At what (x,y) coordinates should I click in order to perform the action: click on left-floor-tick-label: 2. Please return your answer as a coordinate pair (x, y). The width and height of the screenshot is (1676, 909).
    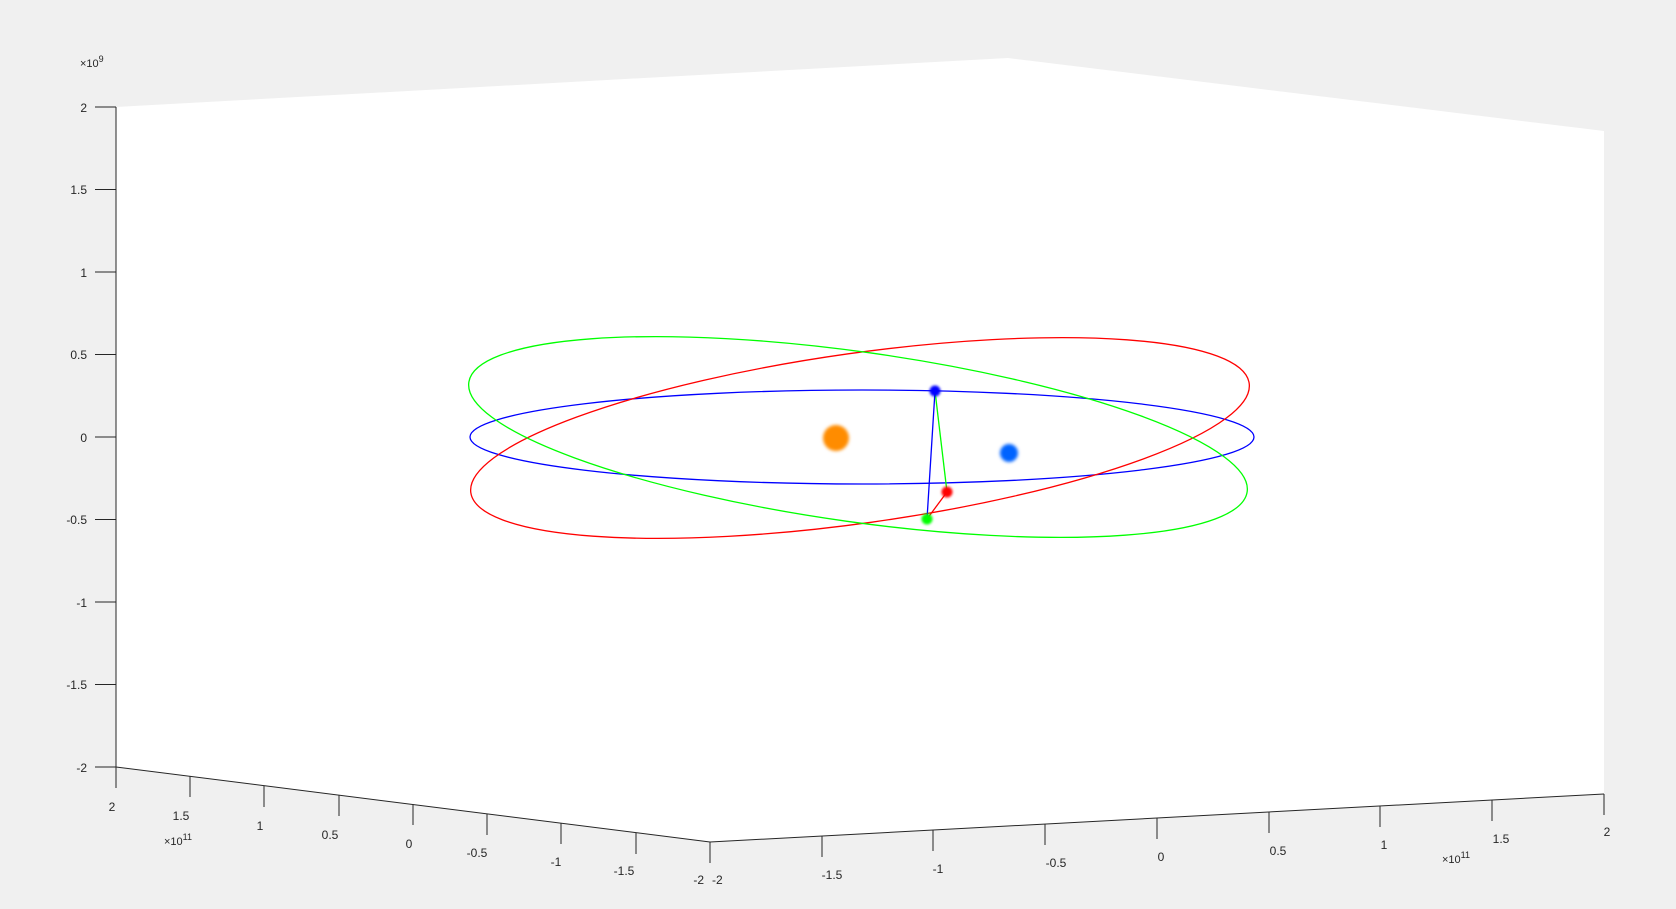
    Looking at the image, I should click on (112, 807).